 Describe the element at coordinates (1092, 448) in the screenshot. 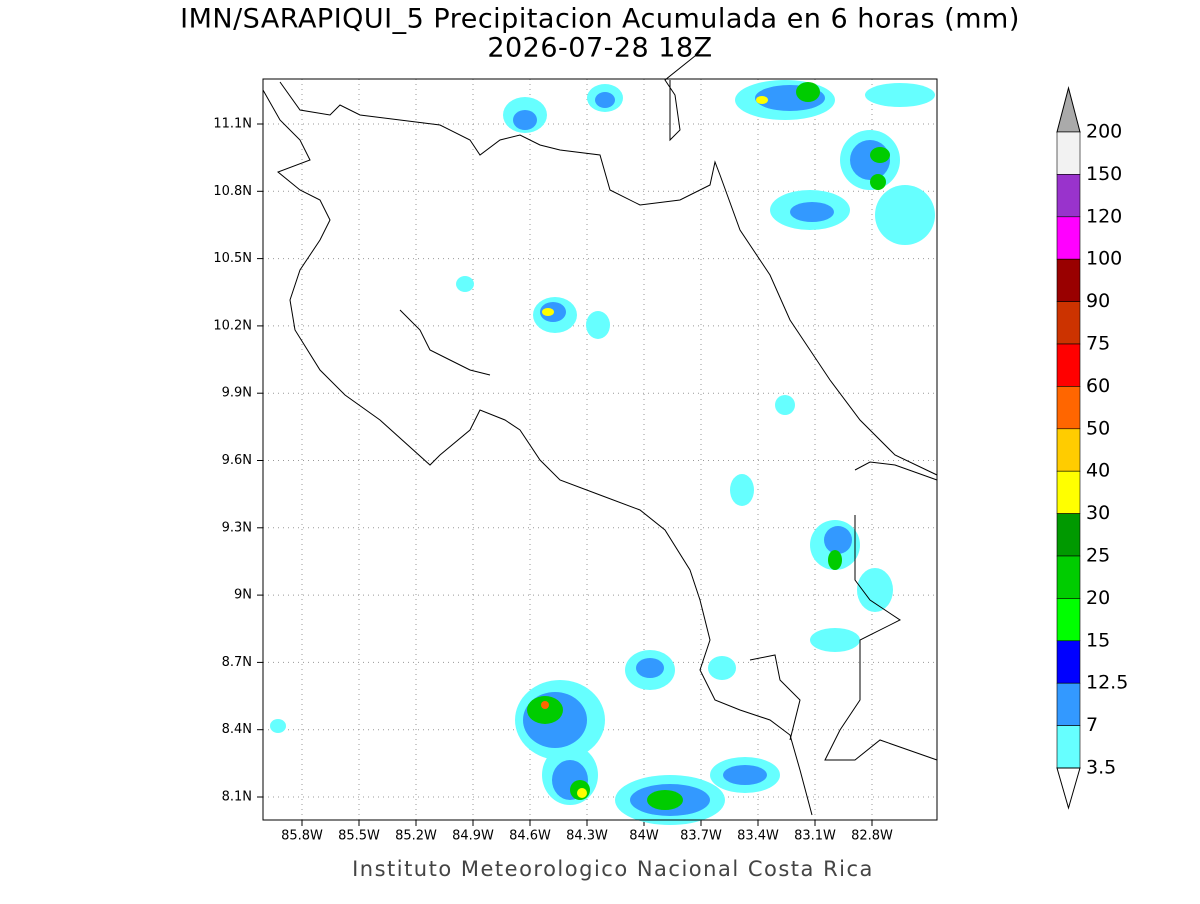

I see `colorbar: 200 150 120 100 90 75 60 50 40 30 25 20 15 12.5 7 3.5` at that location.